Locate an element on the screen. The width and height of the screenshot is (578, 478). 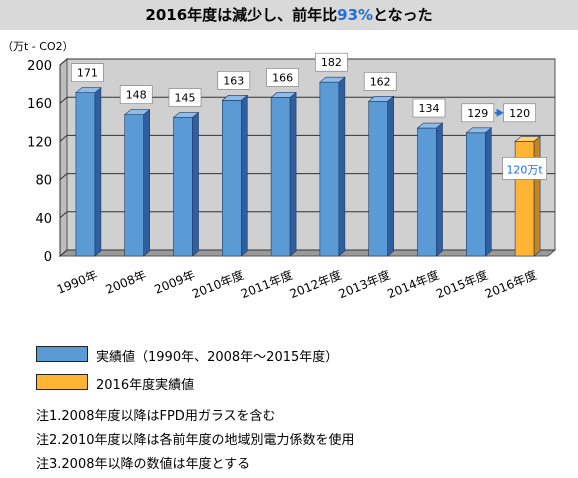
x-tick-label: 2011年度 is located at coordinates (267, 284).